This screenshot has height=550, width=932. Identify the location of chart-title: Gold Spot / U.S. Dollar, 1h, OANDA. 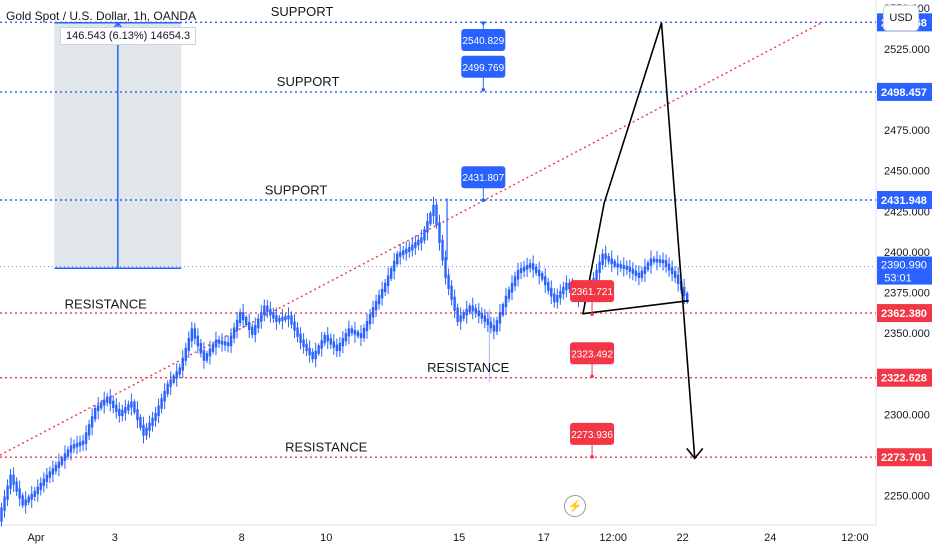
(101, 16).